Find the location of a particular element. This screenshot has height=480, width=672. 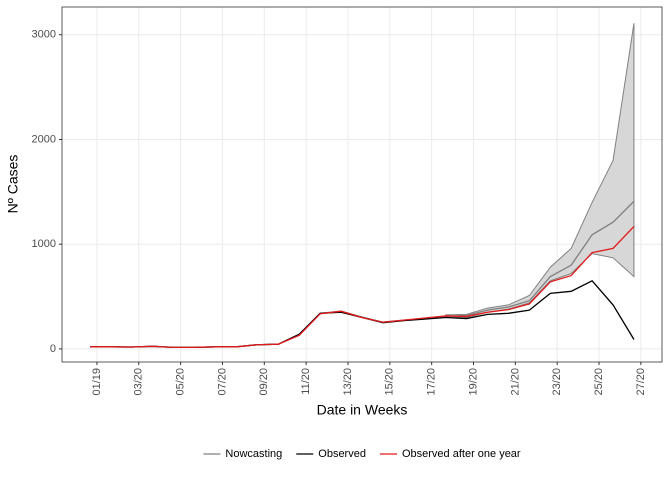

x-tick-label: 15/20 is located at coordinates (390, 382).